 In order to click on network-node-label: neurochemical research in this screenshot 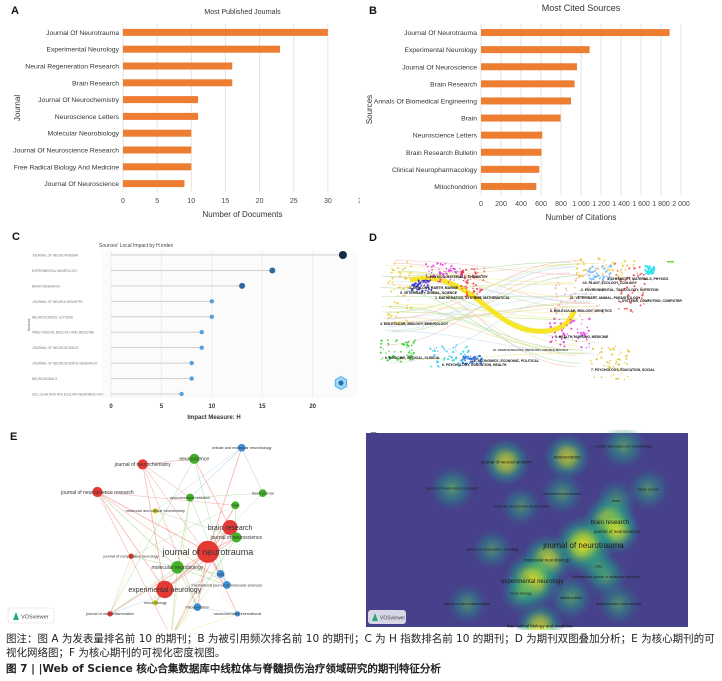, I will do `click(190, 498)`.